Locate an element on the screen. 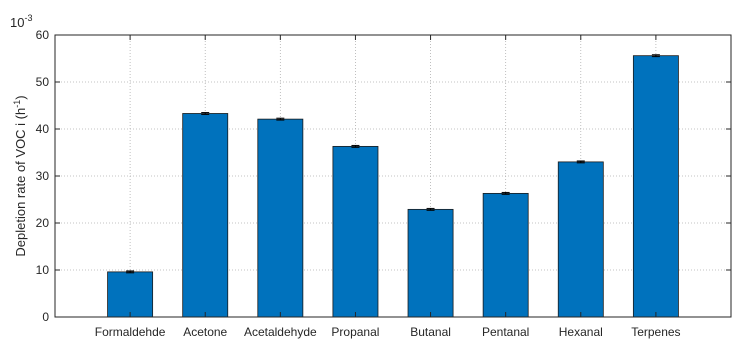  bar-butanal is located at coordinates (430, 263).